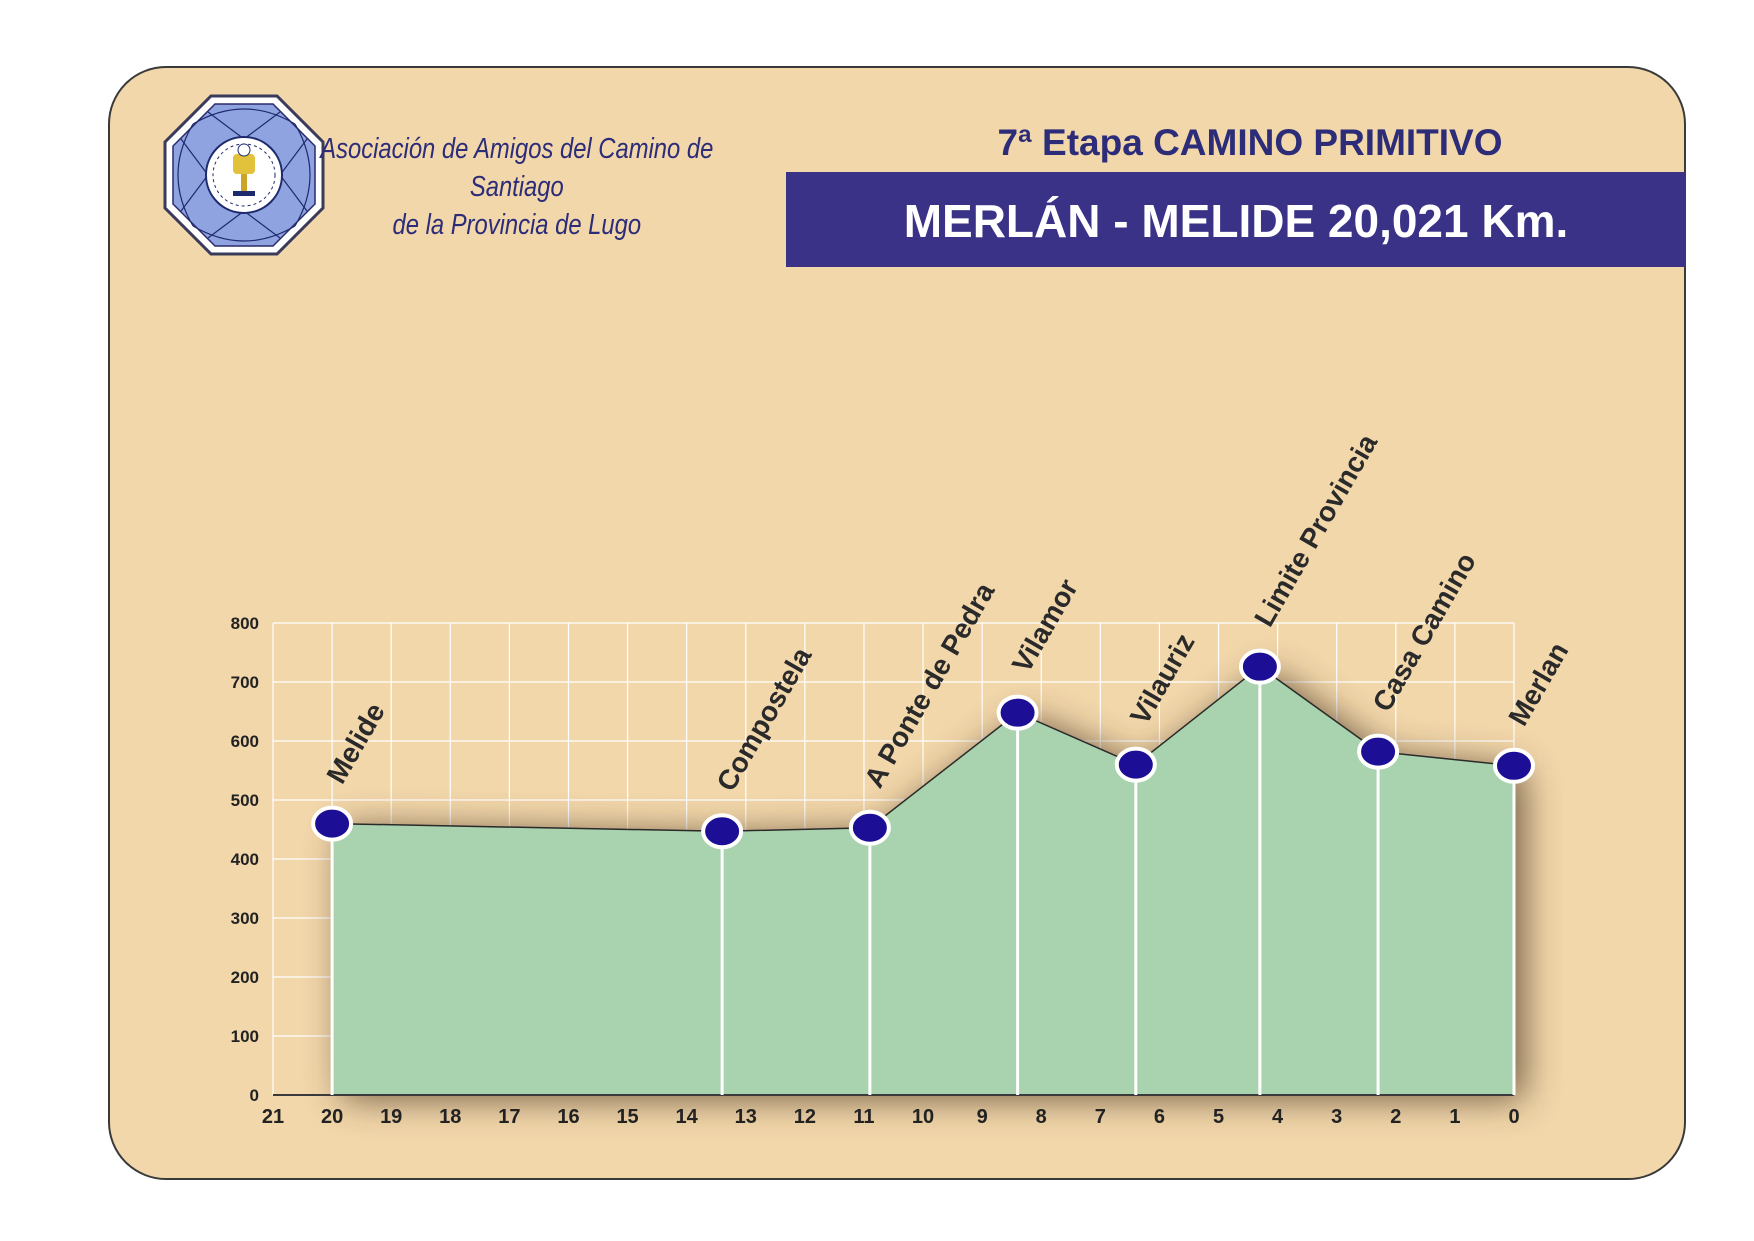 The height and width of the screenshot is (1241, 1754). I want to click on waypoint-label: Merlan, so click(1538, 684).